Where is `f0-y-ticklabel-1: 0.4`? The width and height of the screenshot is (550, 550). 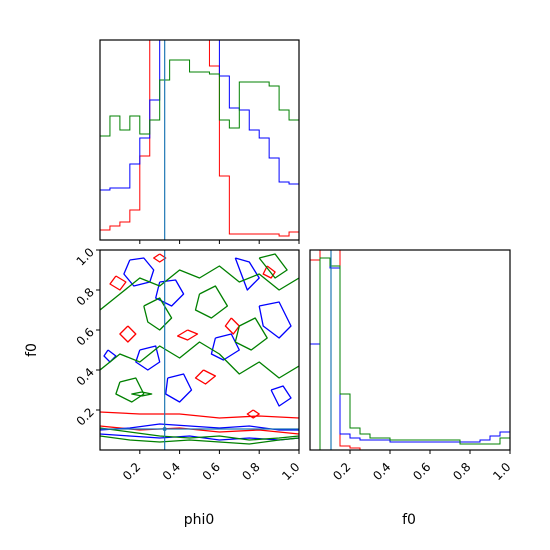
f0-y-ticklabel-1: 0.4 is located at coordinates (85, 376).